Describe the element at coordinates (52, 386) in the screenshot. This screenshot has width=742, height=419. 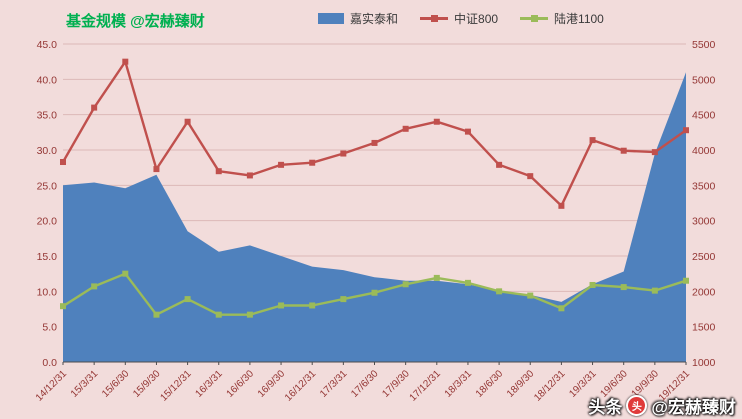
I see `x-axis-tick-label: 14/12/31` at that location.